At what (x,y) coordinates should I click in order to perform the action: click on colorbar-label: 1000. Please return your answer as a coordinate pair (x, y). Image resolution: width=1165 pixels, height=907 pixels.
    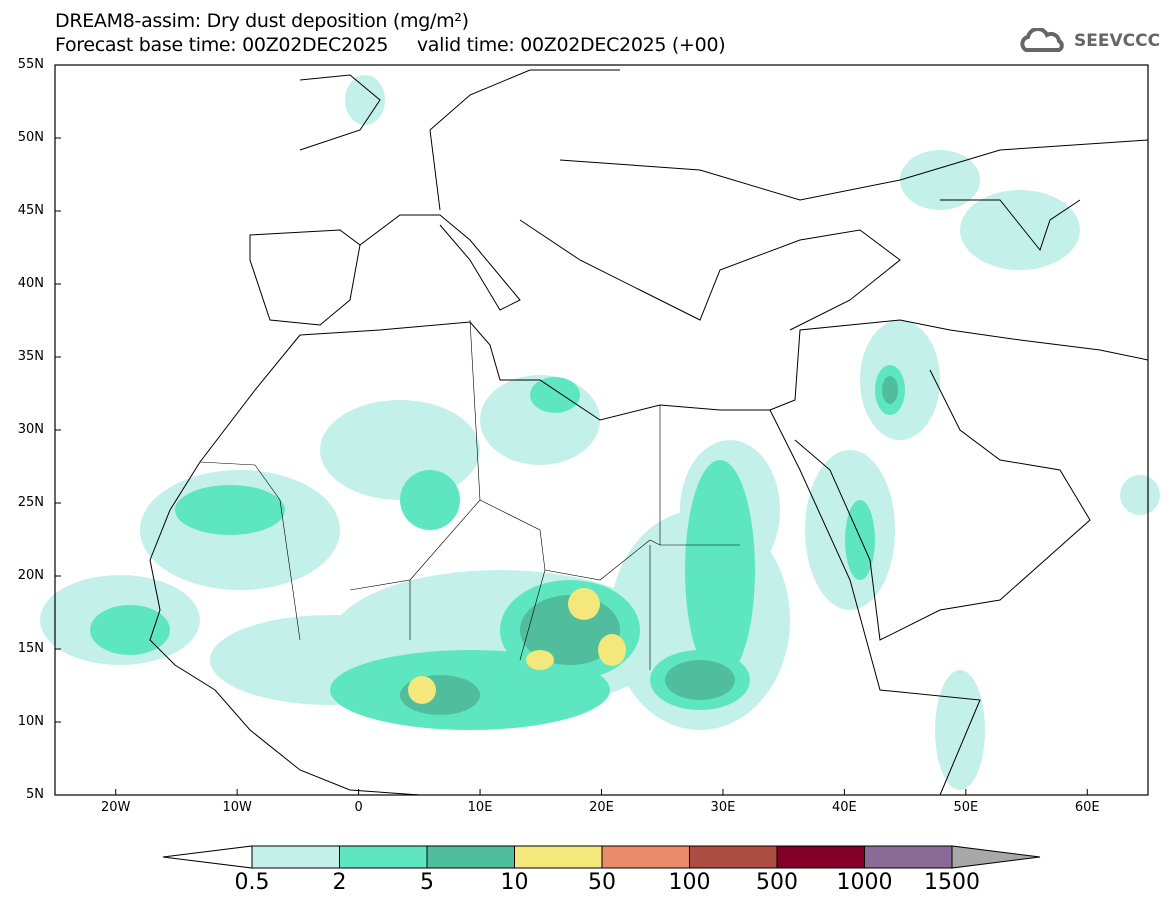
    Looking at the image, I should click on (864, 882).